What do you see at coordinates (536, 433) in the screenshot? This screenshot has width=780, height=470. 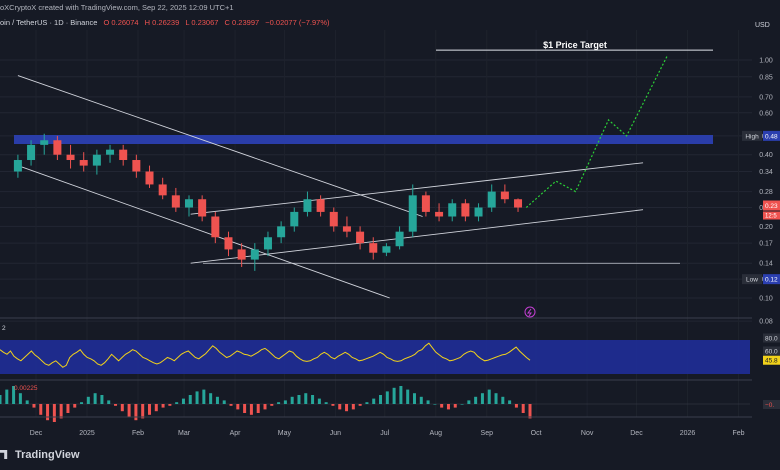 I see `time-tick-label: Oct` at bounding box center [536, 433].